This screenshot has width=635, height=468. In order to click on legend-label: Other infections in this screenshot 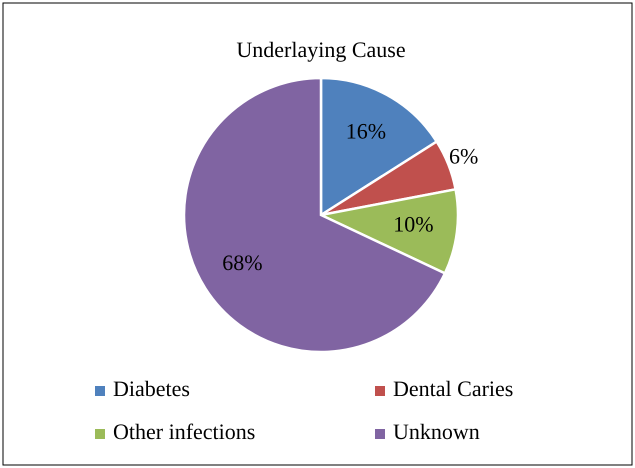, I will do `click(184, 431)`.